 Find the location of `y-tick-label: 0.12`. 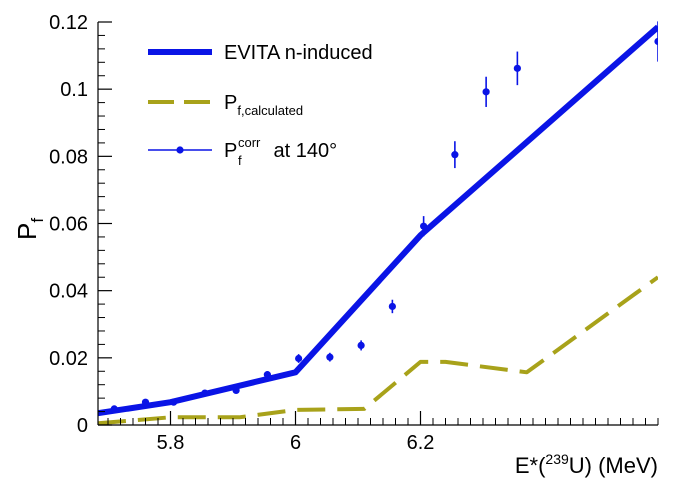

y-tick-label: 0.12 is located at coordinates (68, 23).